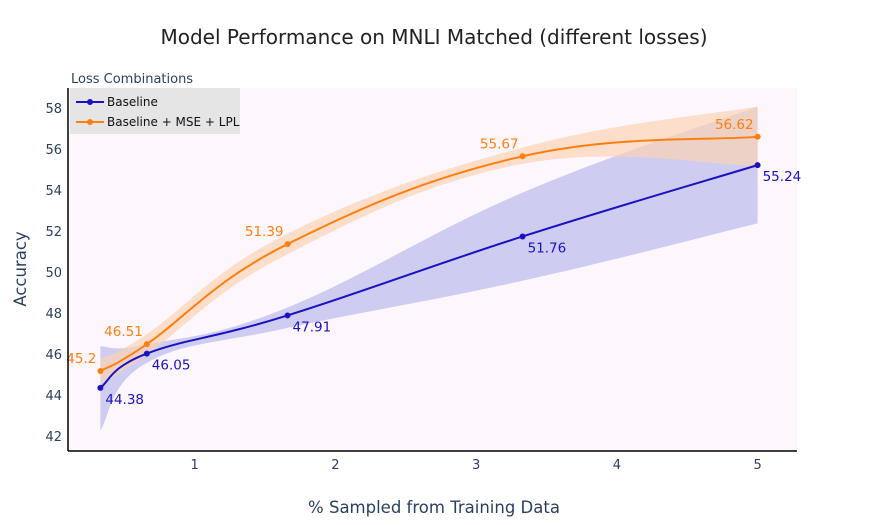  What do you see at coordinates (499, 144) in the screenshot?
I see `data-label: 55.67` at bounding box center [499, 144].